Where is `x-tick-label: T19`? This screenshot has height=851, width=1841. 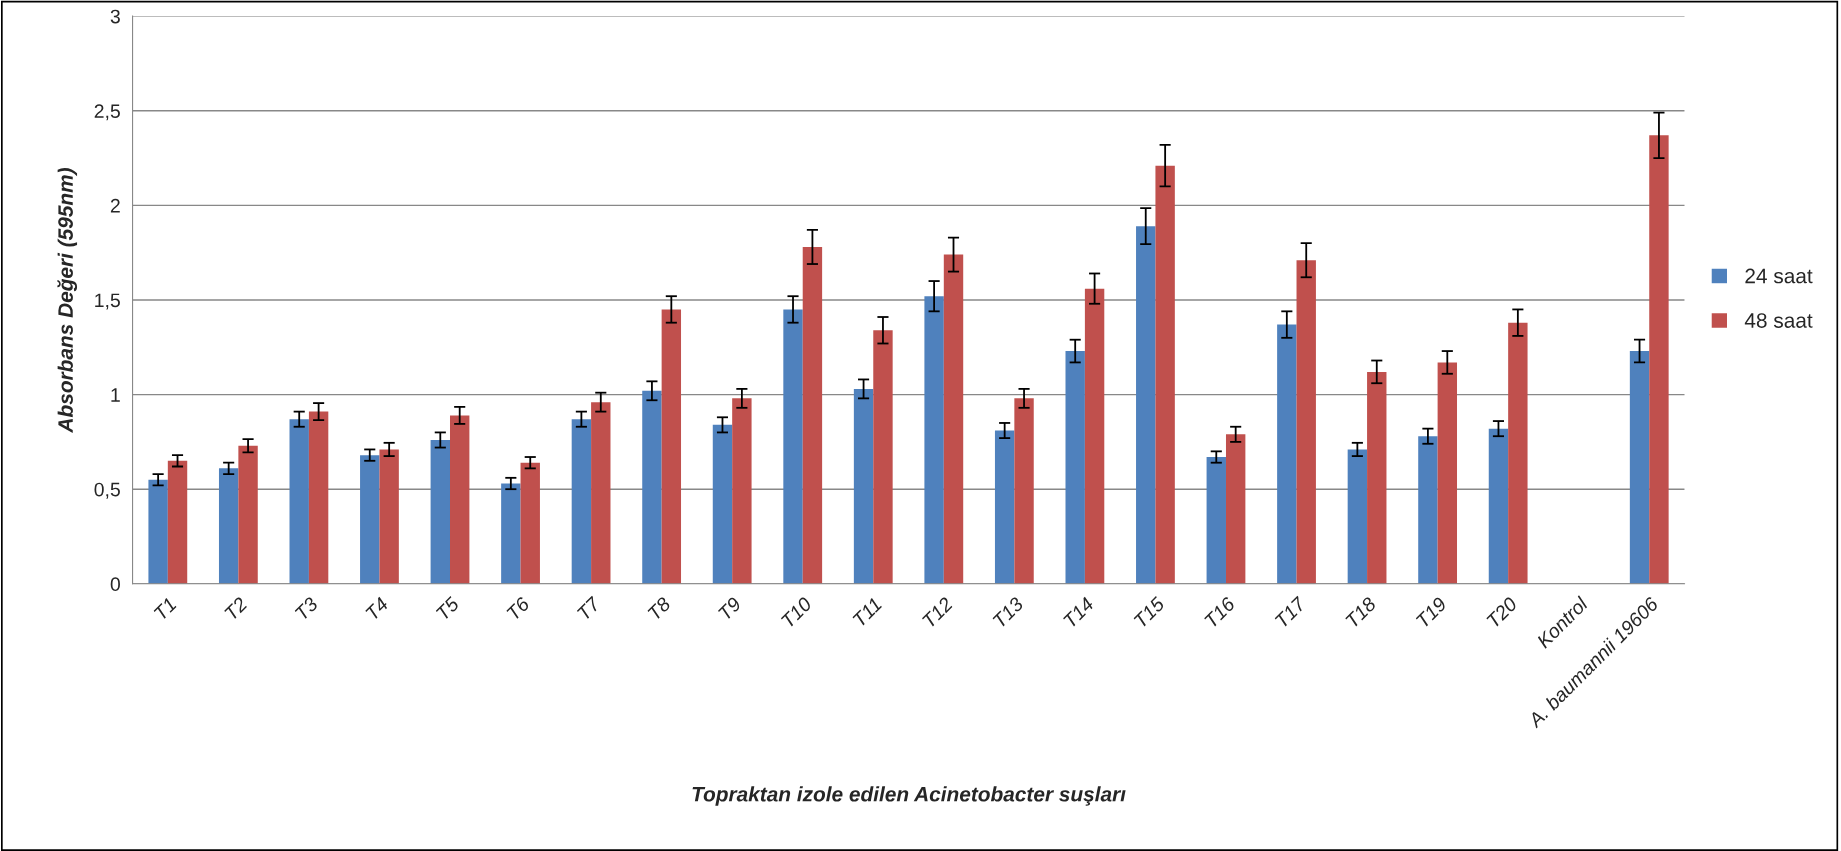 x-tick-label: T19 is located at coordinates (1431, 612).